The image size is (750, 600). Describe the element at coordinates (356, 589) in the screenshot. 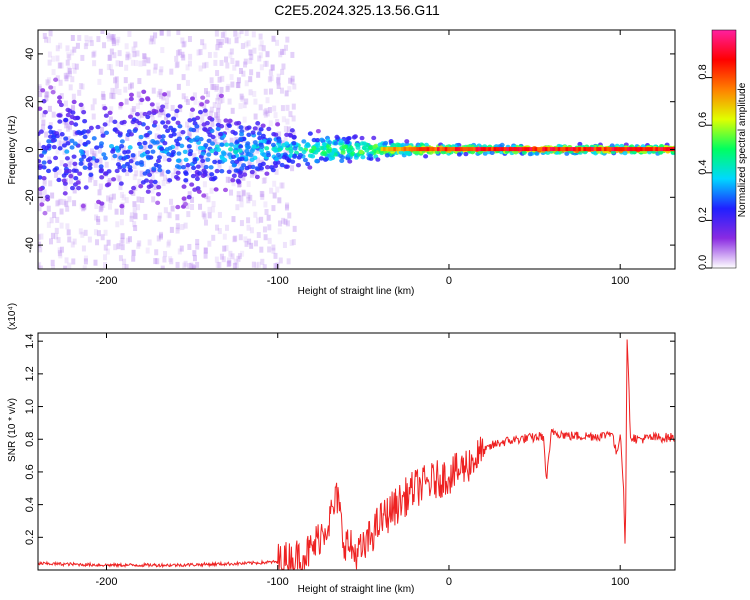

I see `snr-x-axis-title: Height of straight line (km)` at that location.